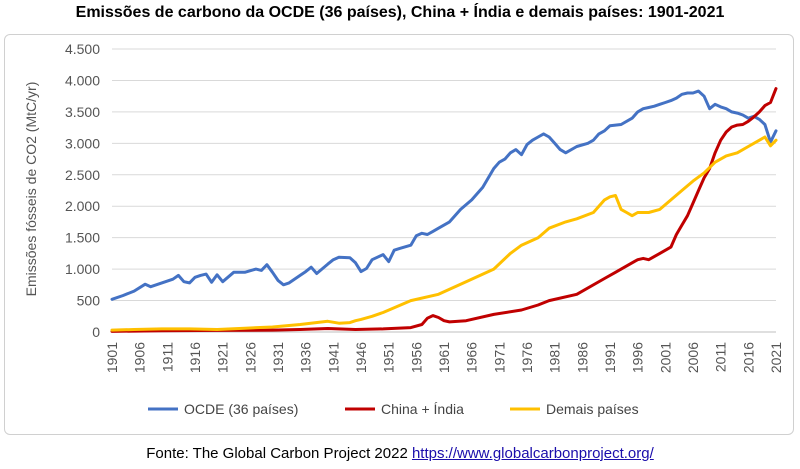 The height and width of the screenshot is (469, 800). Describe the element at coordinates (422, 409) in the screenshot. I see `legend-label: China + Índia` at that location.